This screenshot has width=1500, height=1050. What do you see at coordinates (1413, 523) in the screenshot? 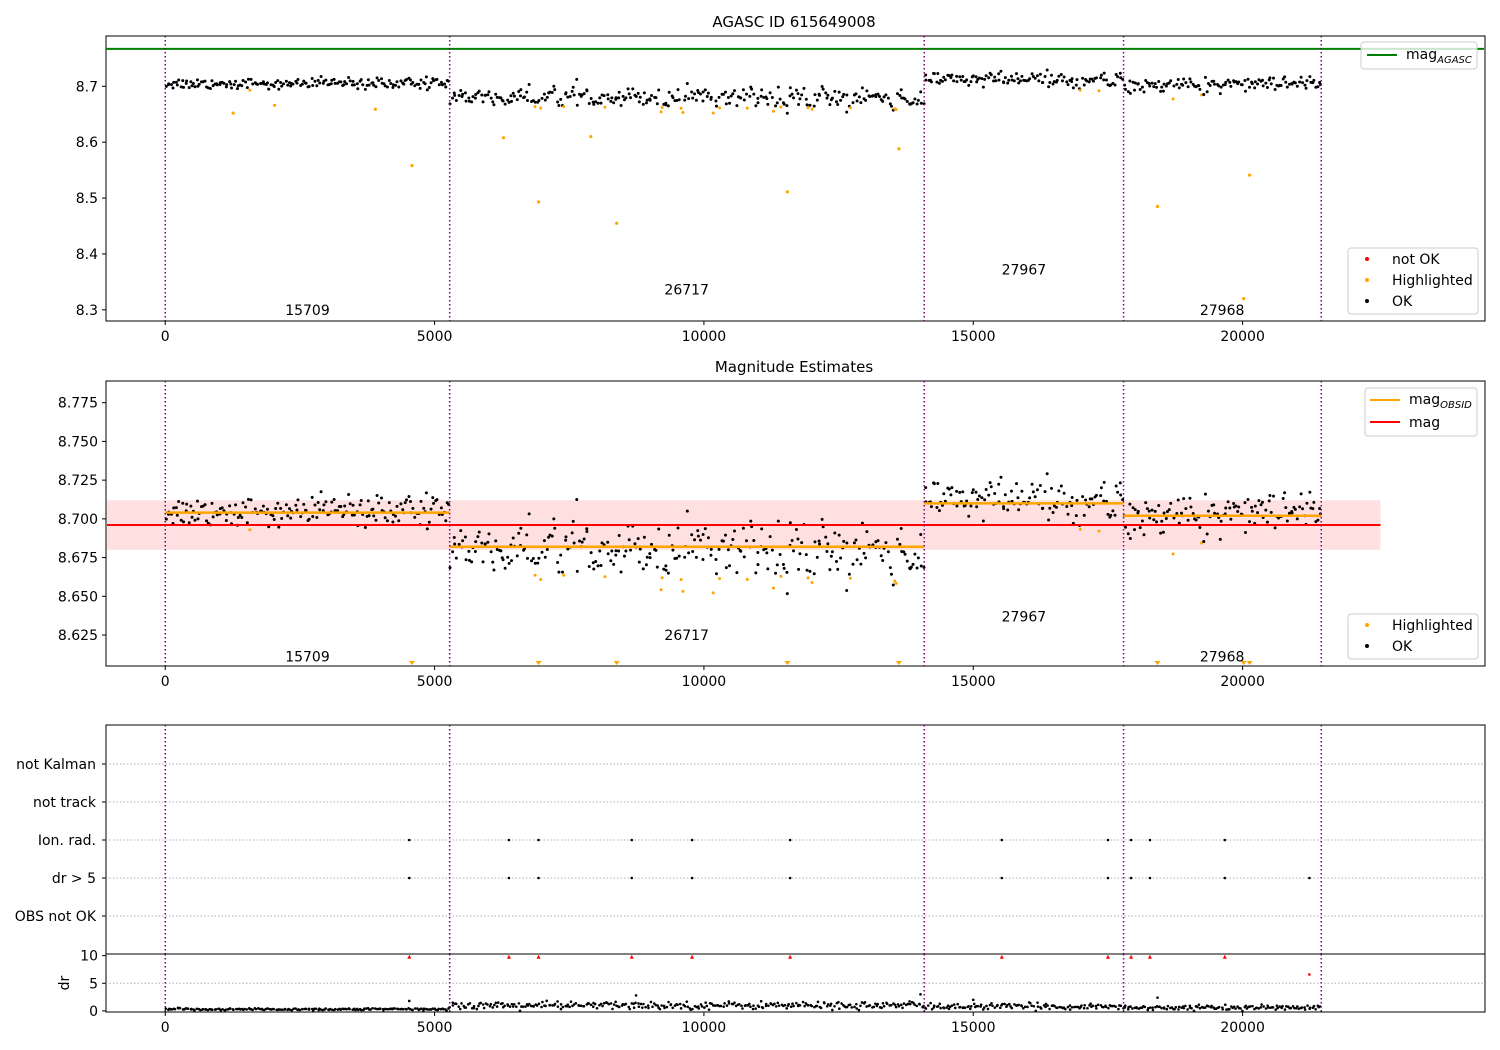
I see `legend: magOBSID mag Highlighted OK` at bounding box center [1413, 523].